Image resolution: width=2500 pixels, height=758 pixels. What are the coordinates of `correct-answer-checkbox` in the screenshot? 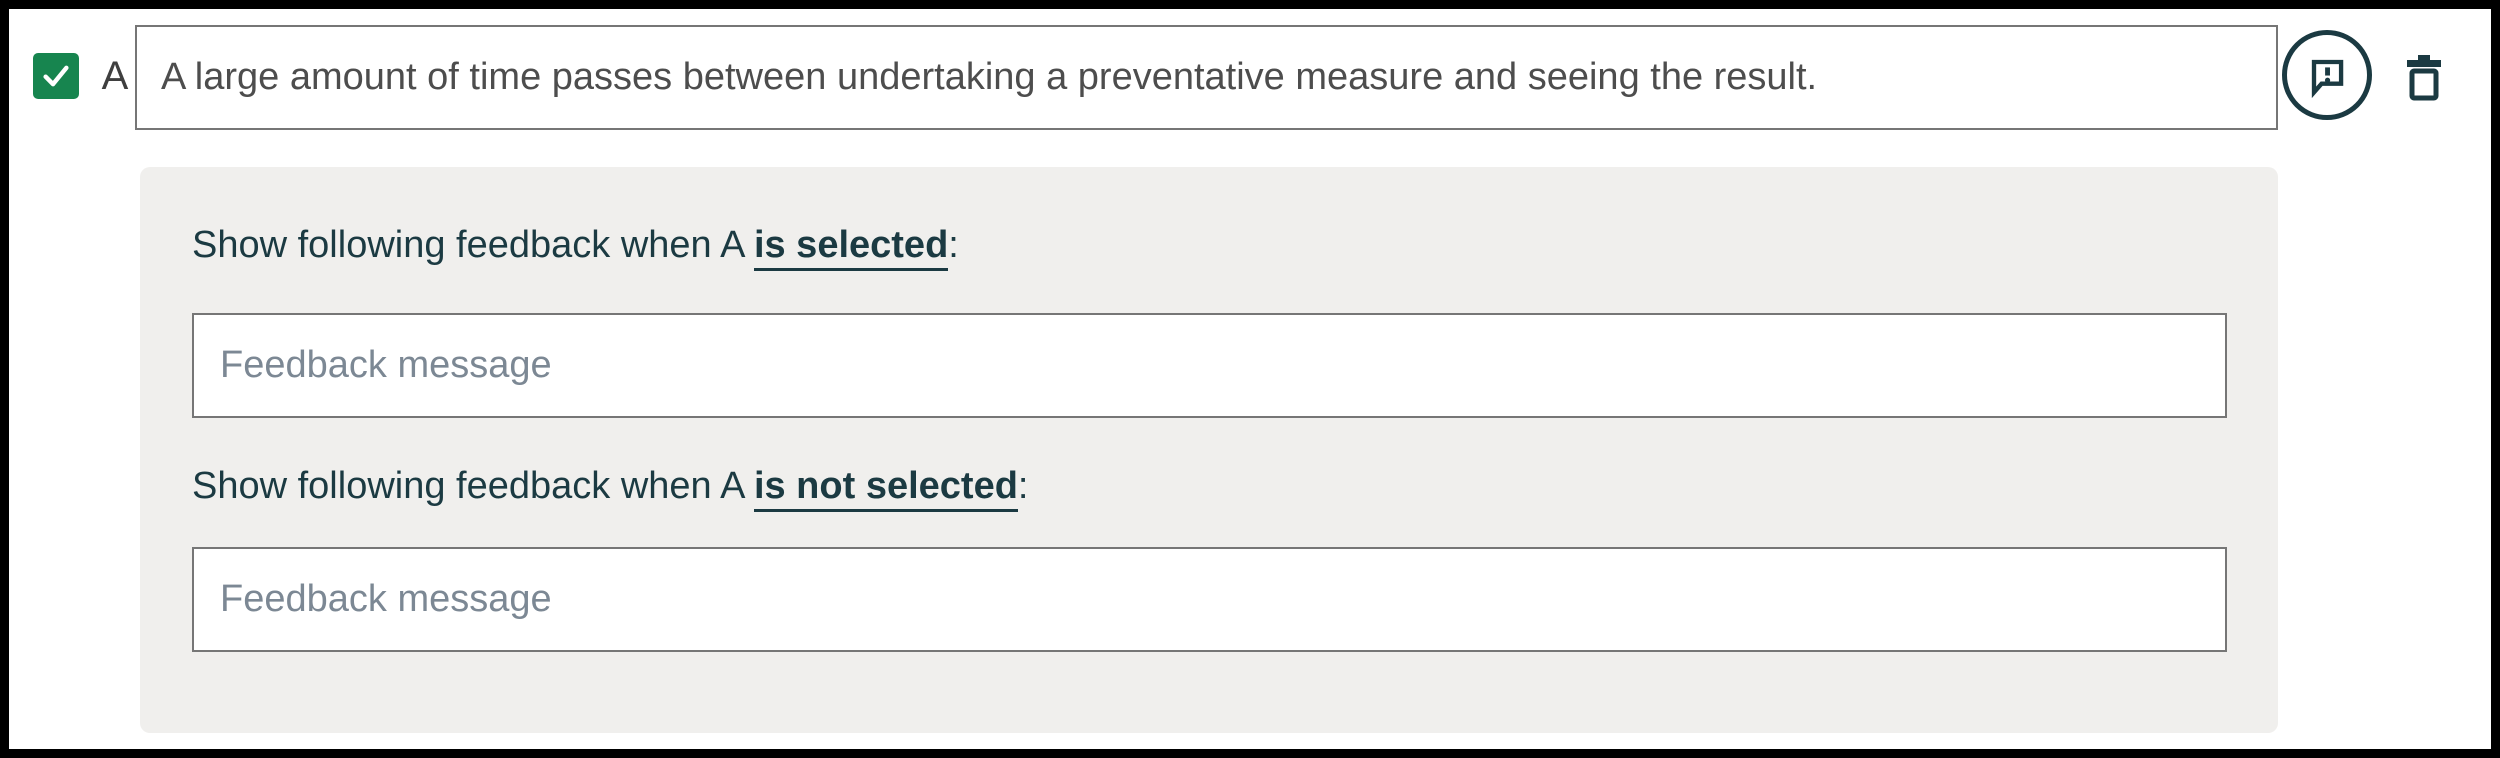 It's located at (56, 76).